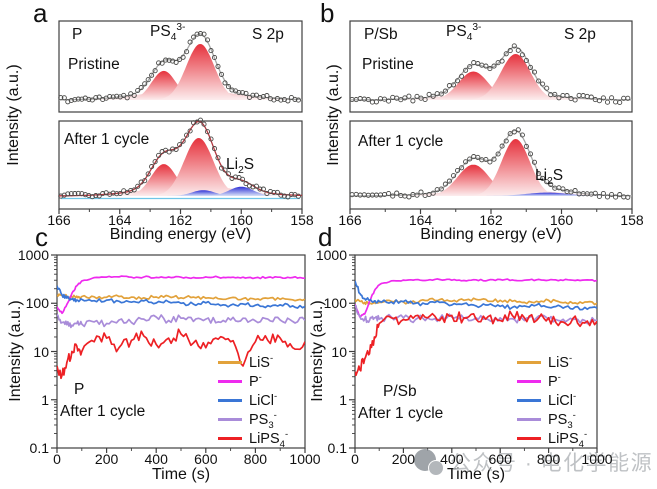 This screenshot has width=657, height=489. Describe the element at coordinates (350, 220) in the screenshot. I see `x-tick-label: 166` at that location.